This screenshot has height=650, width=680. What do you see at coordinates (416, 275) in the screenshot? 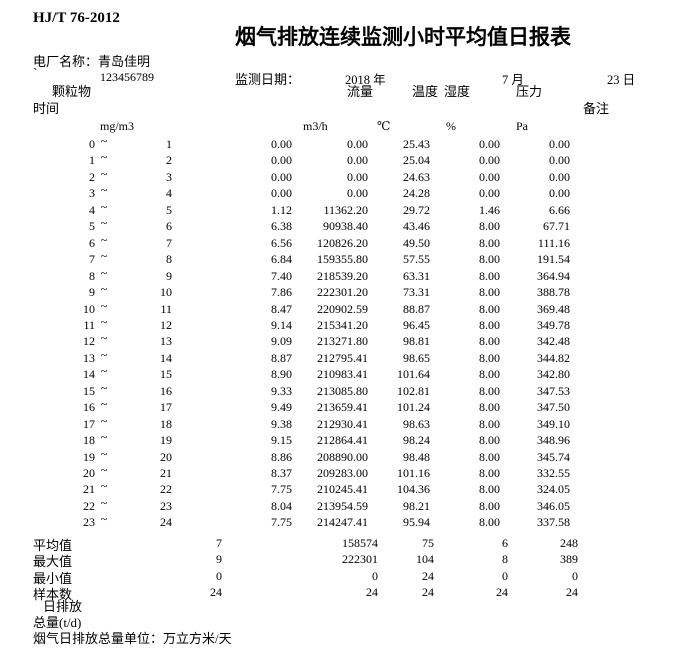
I see `temperature-value: 63.31` at bounding box center [416, 275].